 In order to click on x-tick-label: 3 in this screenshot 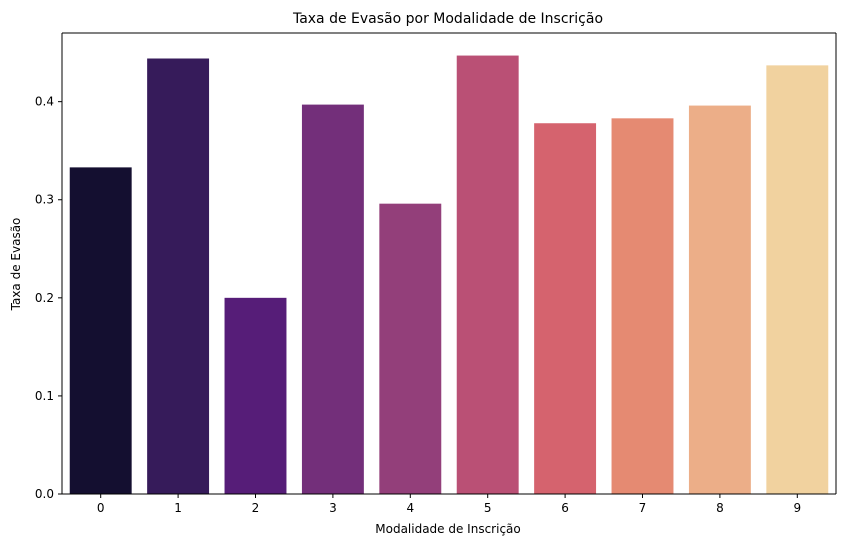, I will do `click(333, 508)`.